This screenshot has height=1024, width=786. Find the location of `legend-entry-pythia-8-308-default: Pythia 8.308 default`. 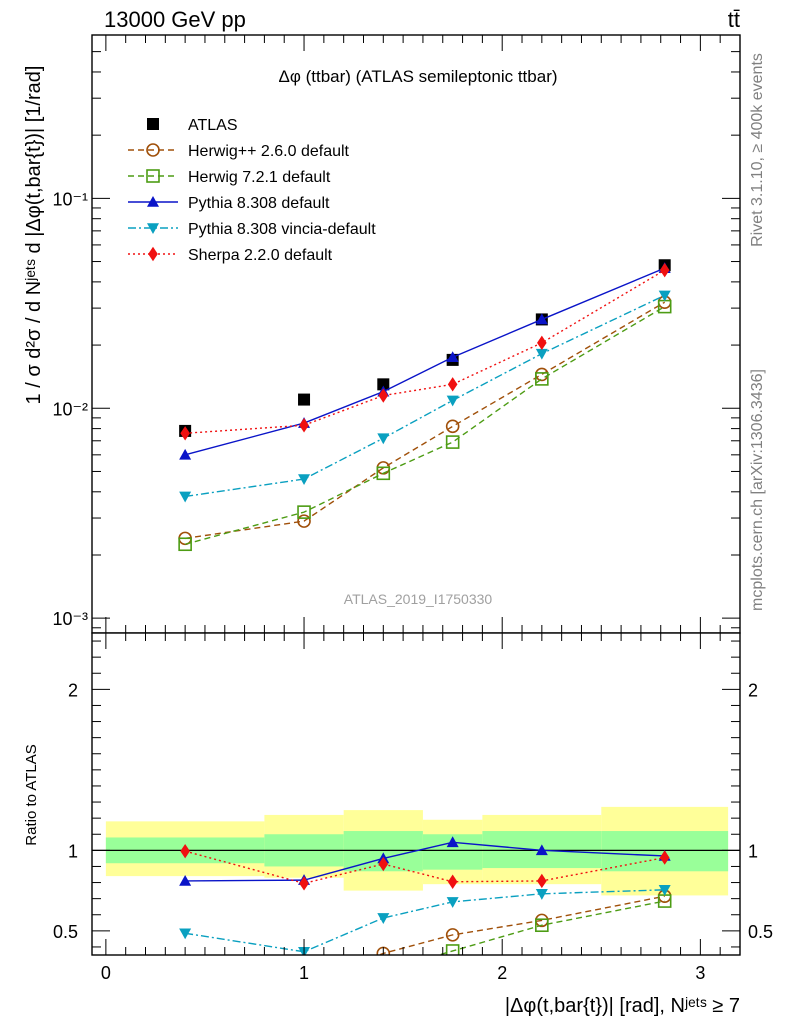

legend-entry-pythia-8-308-default: Pythia 8.308 default is located at coordinates (229, 203).